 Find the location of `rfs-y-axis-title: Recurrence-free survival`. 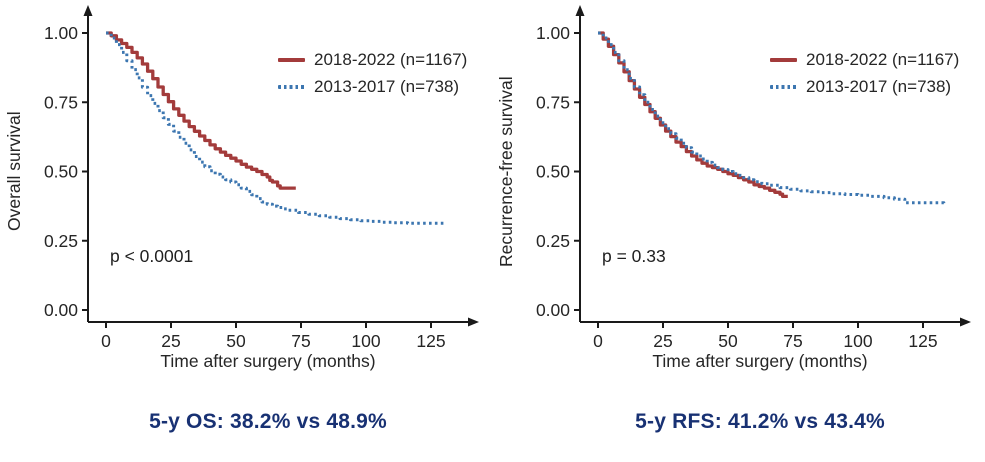

rfs-y-axis-title: Recurrence-free survival is located at coordinates (506, 171).